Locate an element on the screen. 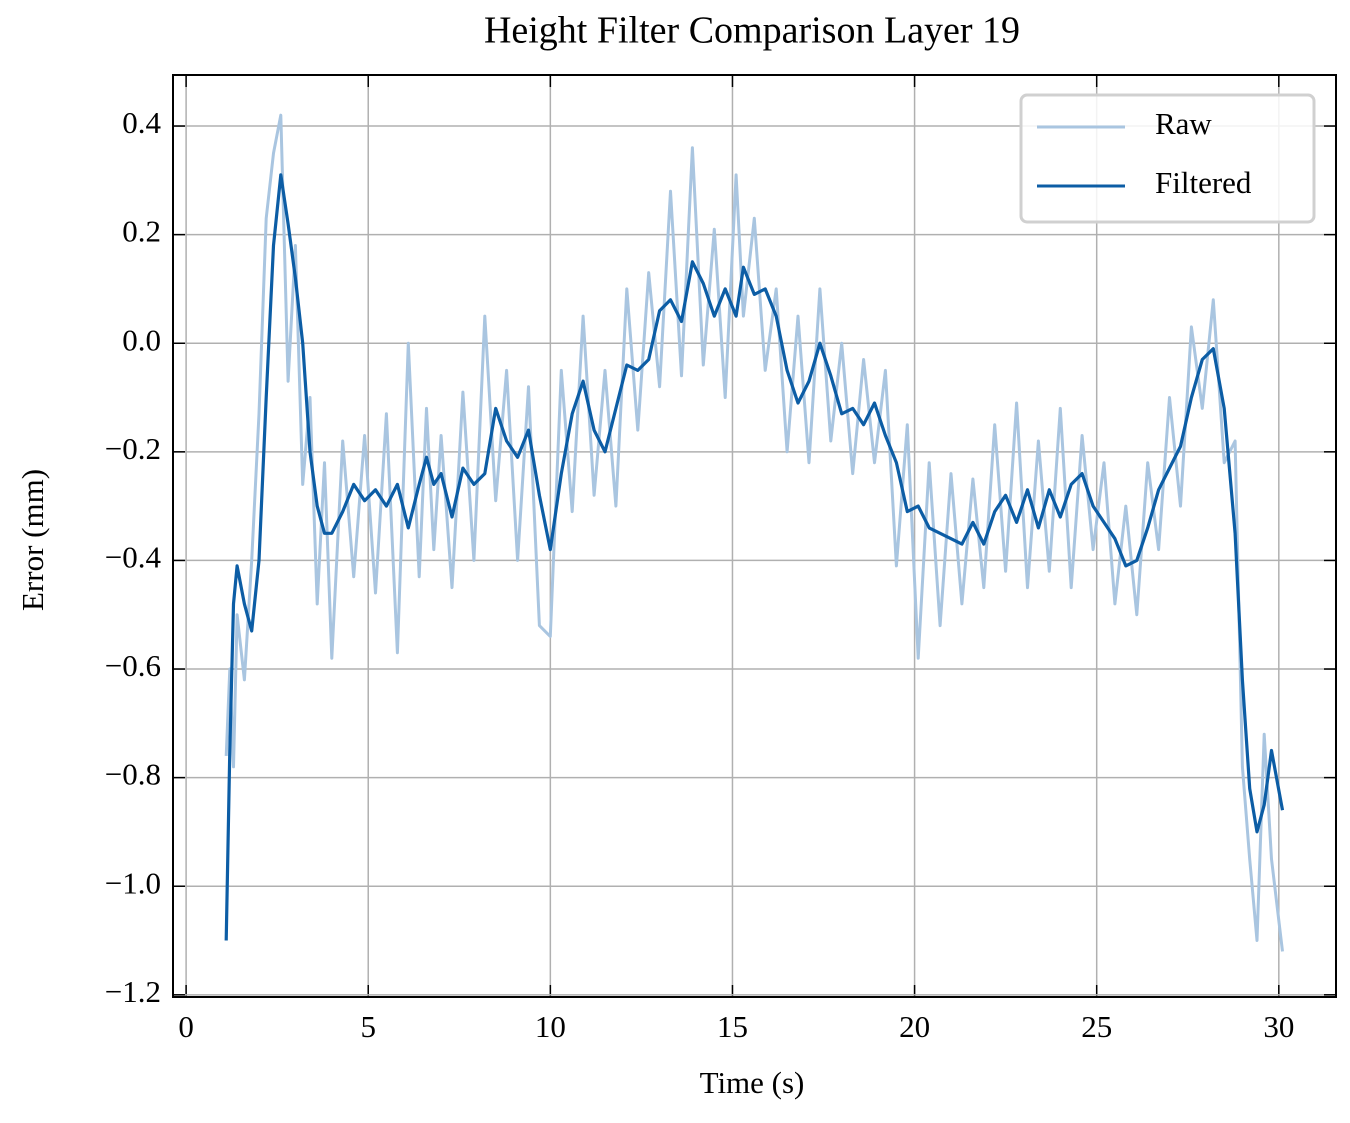  legend-label: Filtered is located at coordinates (1203, 182).